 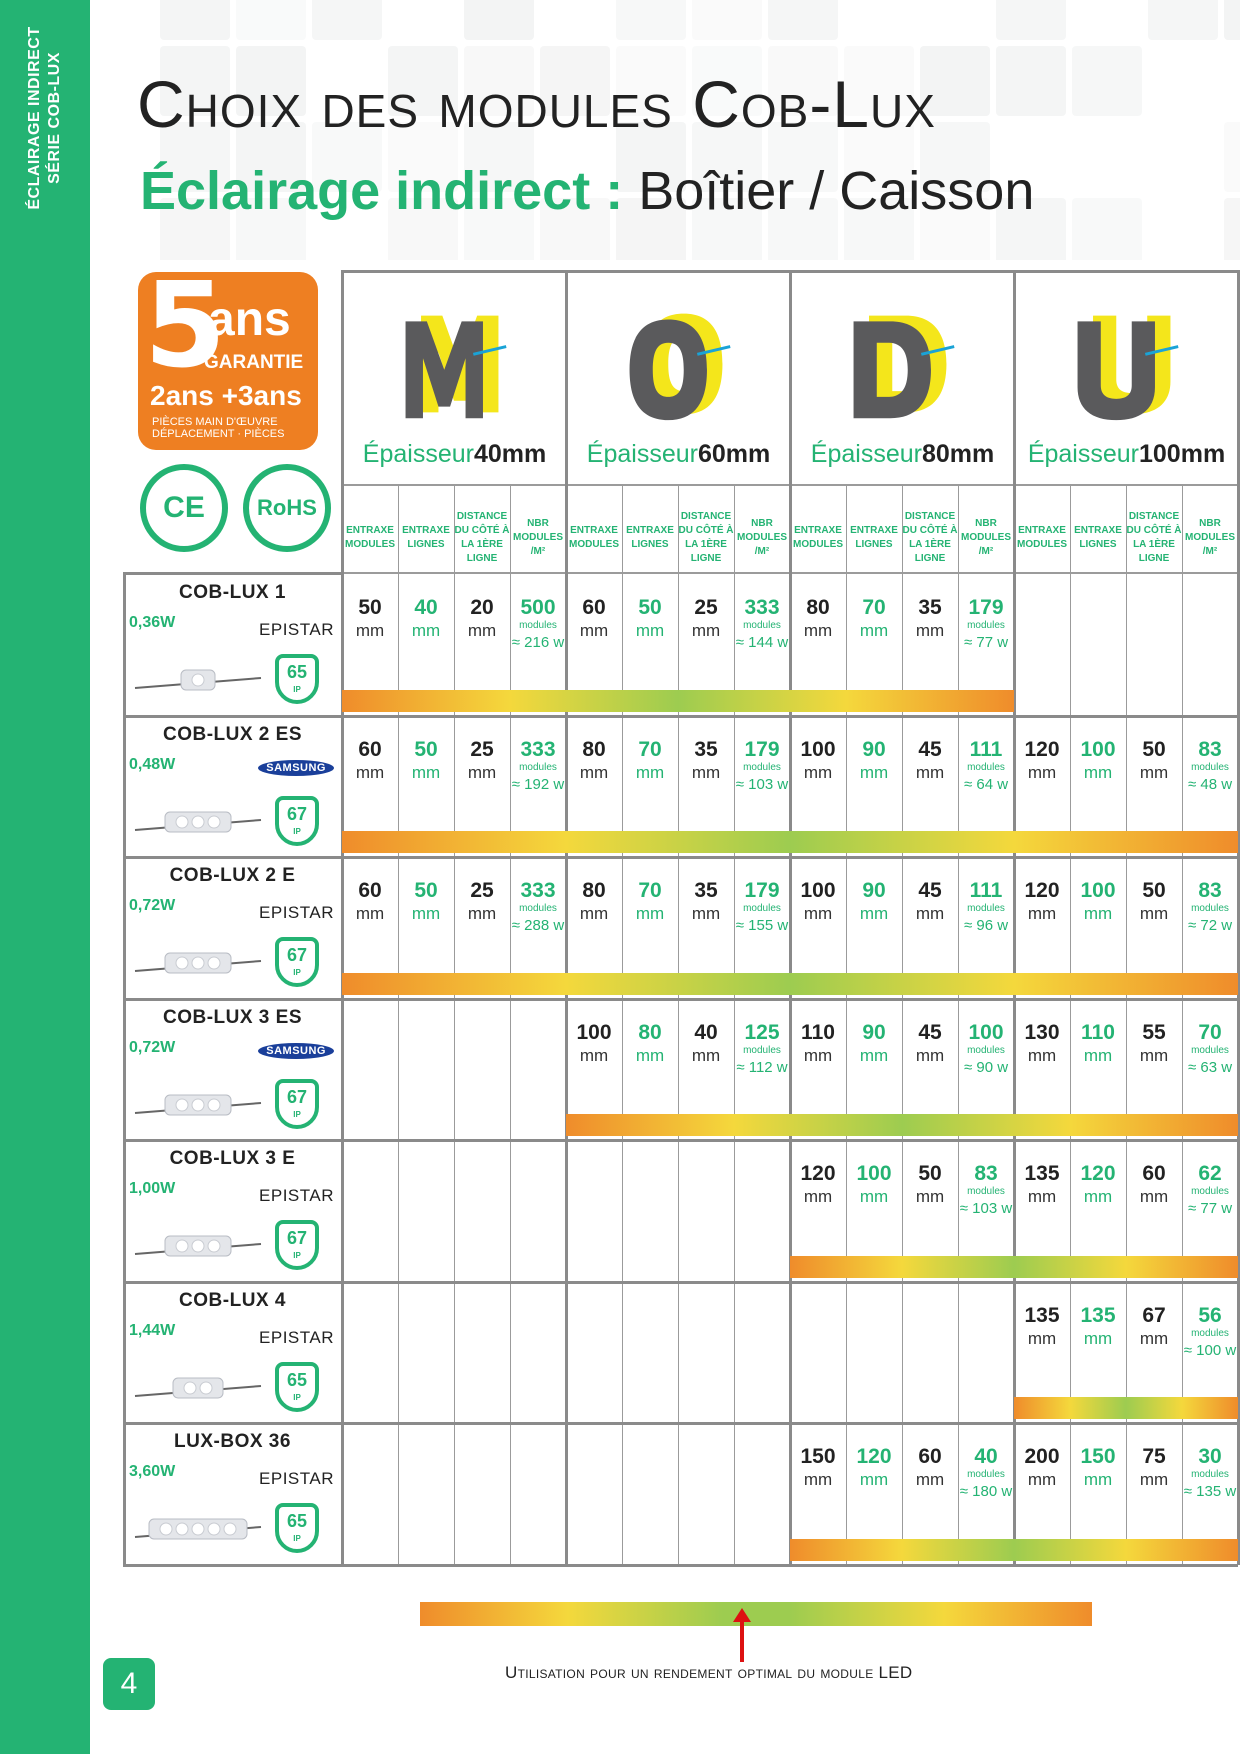 I want to click on cell-distance: 20 mm, so click(x=482, y=619).